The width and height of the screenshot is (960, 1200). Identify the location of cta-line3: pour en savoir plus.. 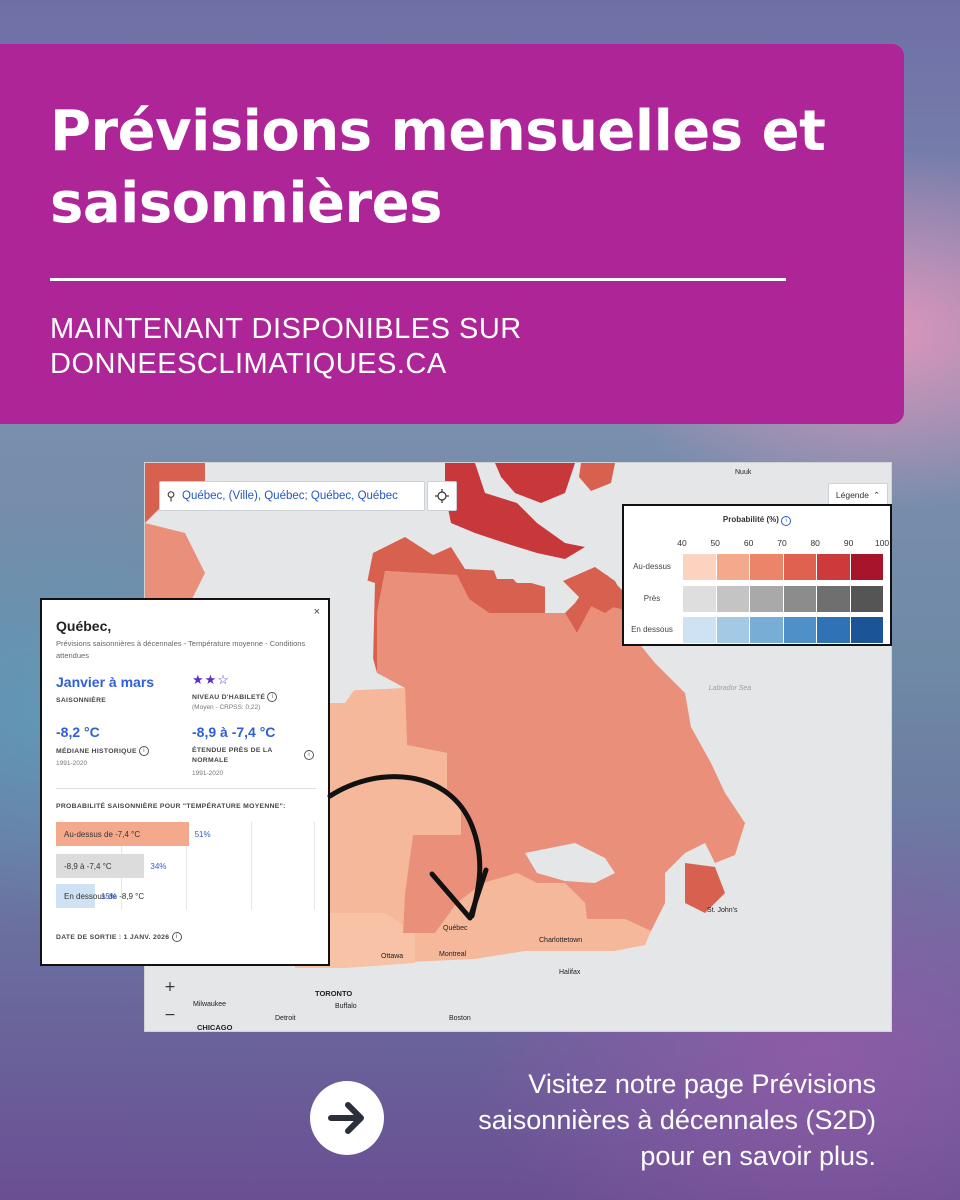
(758, 1156).